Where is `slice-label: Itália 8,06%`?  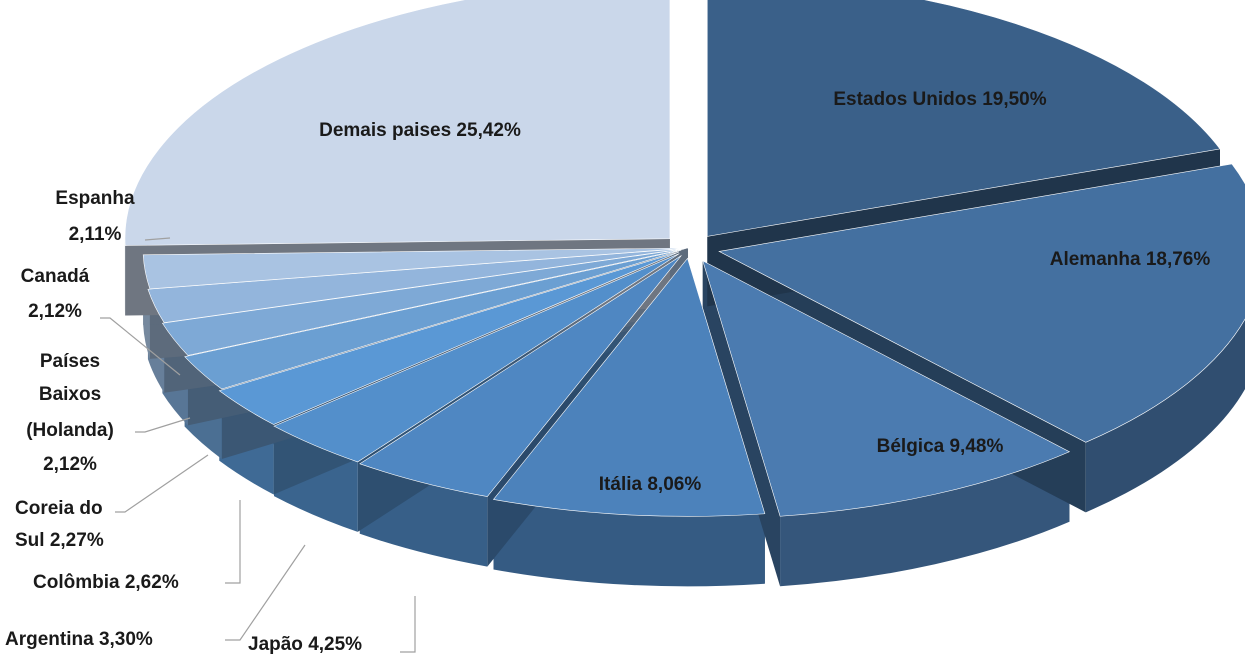 slice-label: Itália 8,06% is located at coordinates (650, 484).